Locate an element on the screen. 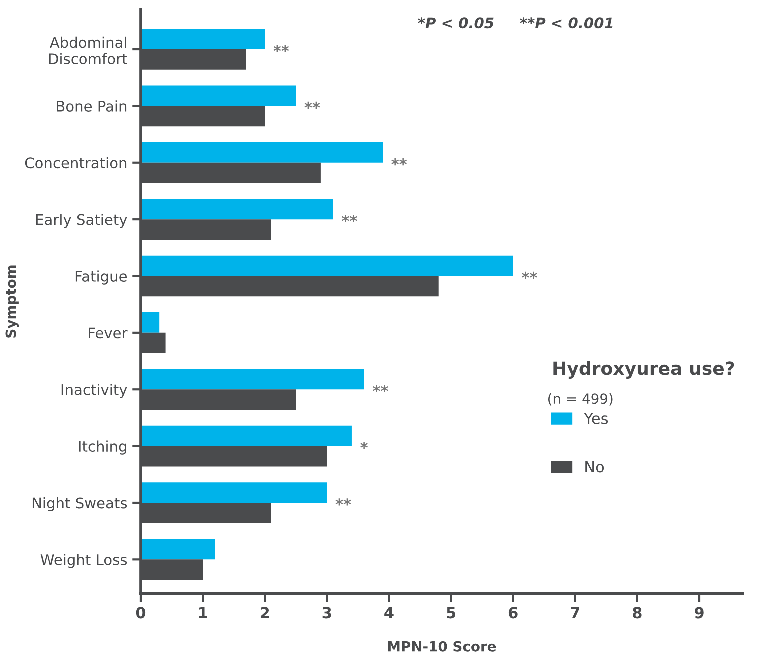 The width and height of the screenshot is (762, 656). y-tick-label: Night Sweats is located at coordinates (80, 504).